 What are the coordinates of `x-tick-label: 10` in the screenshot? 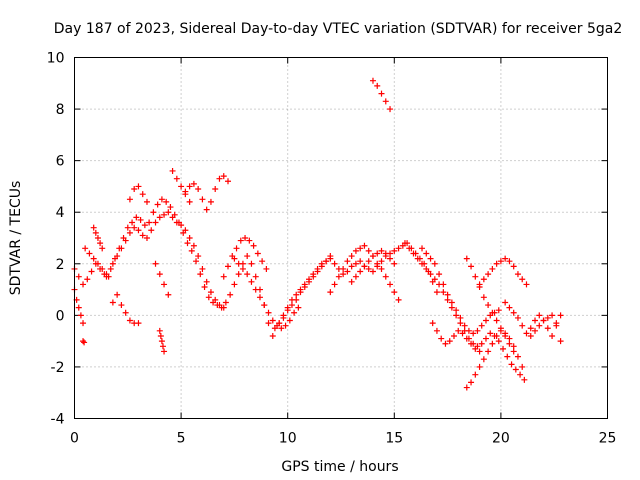 It's located at (288, 439).